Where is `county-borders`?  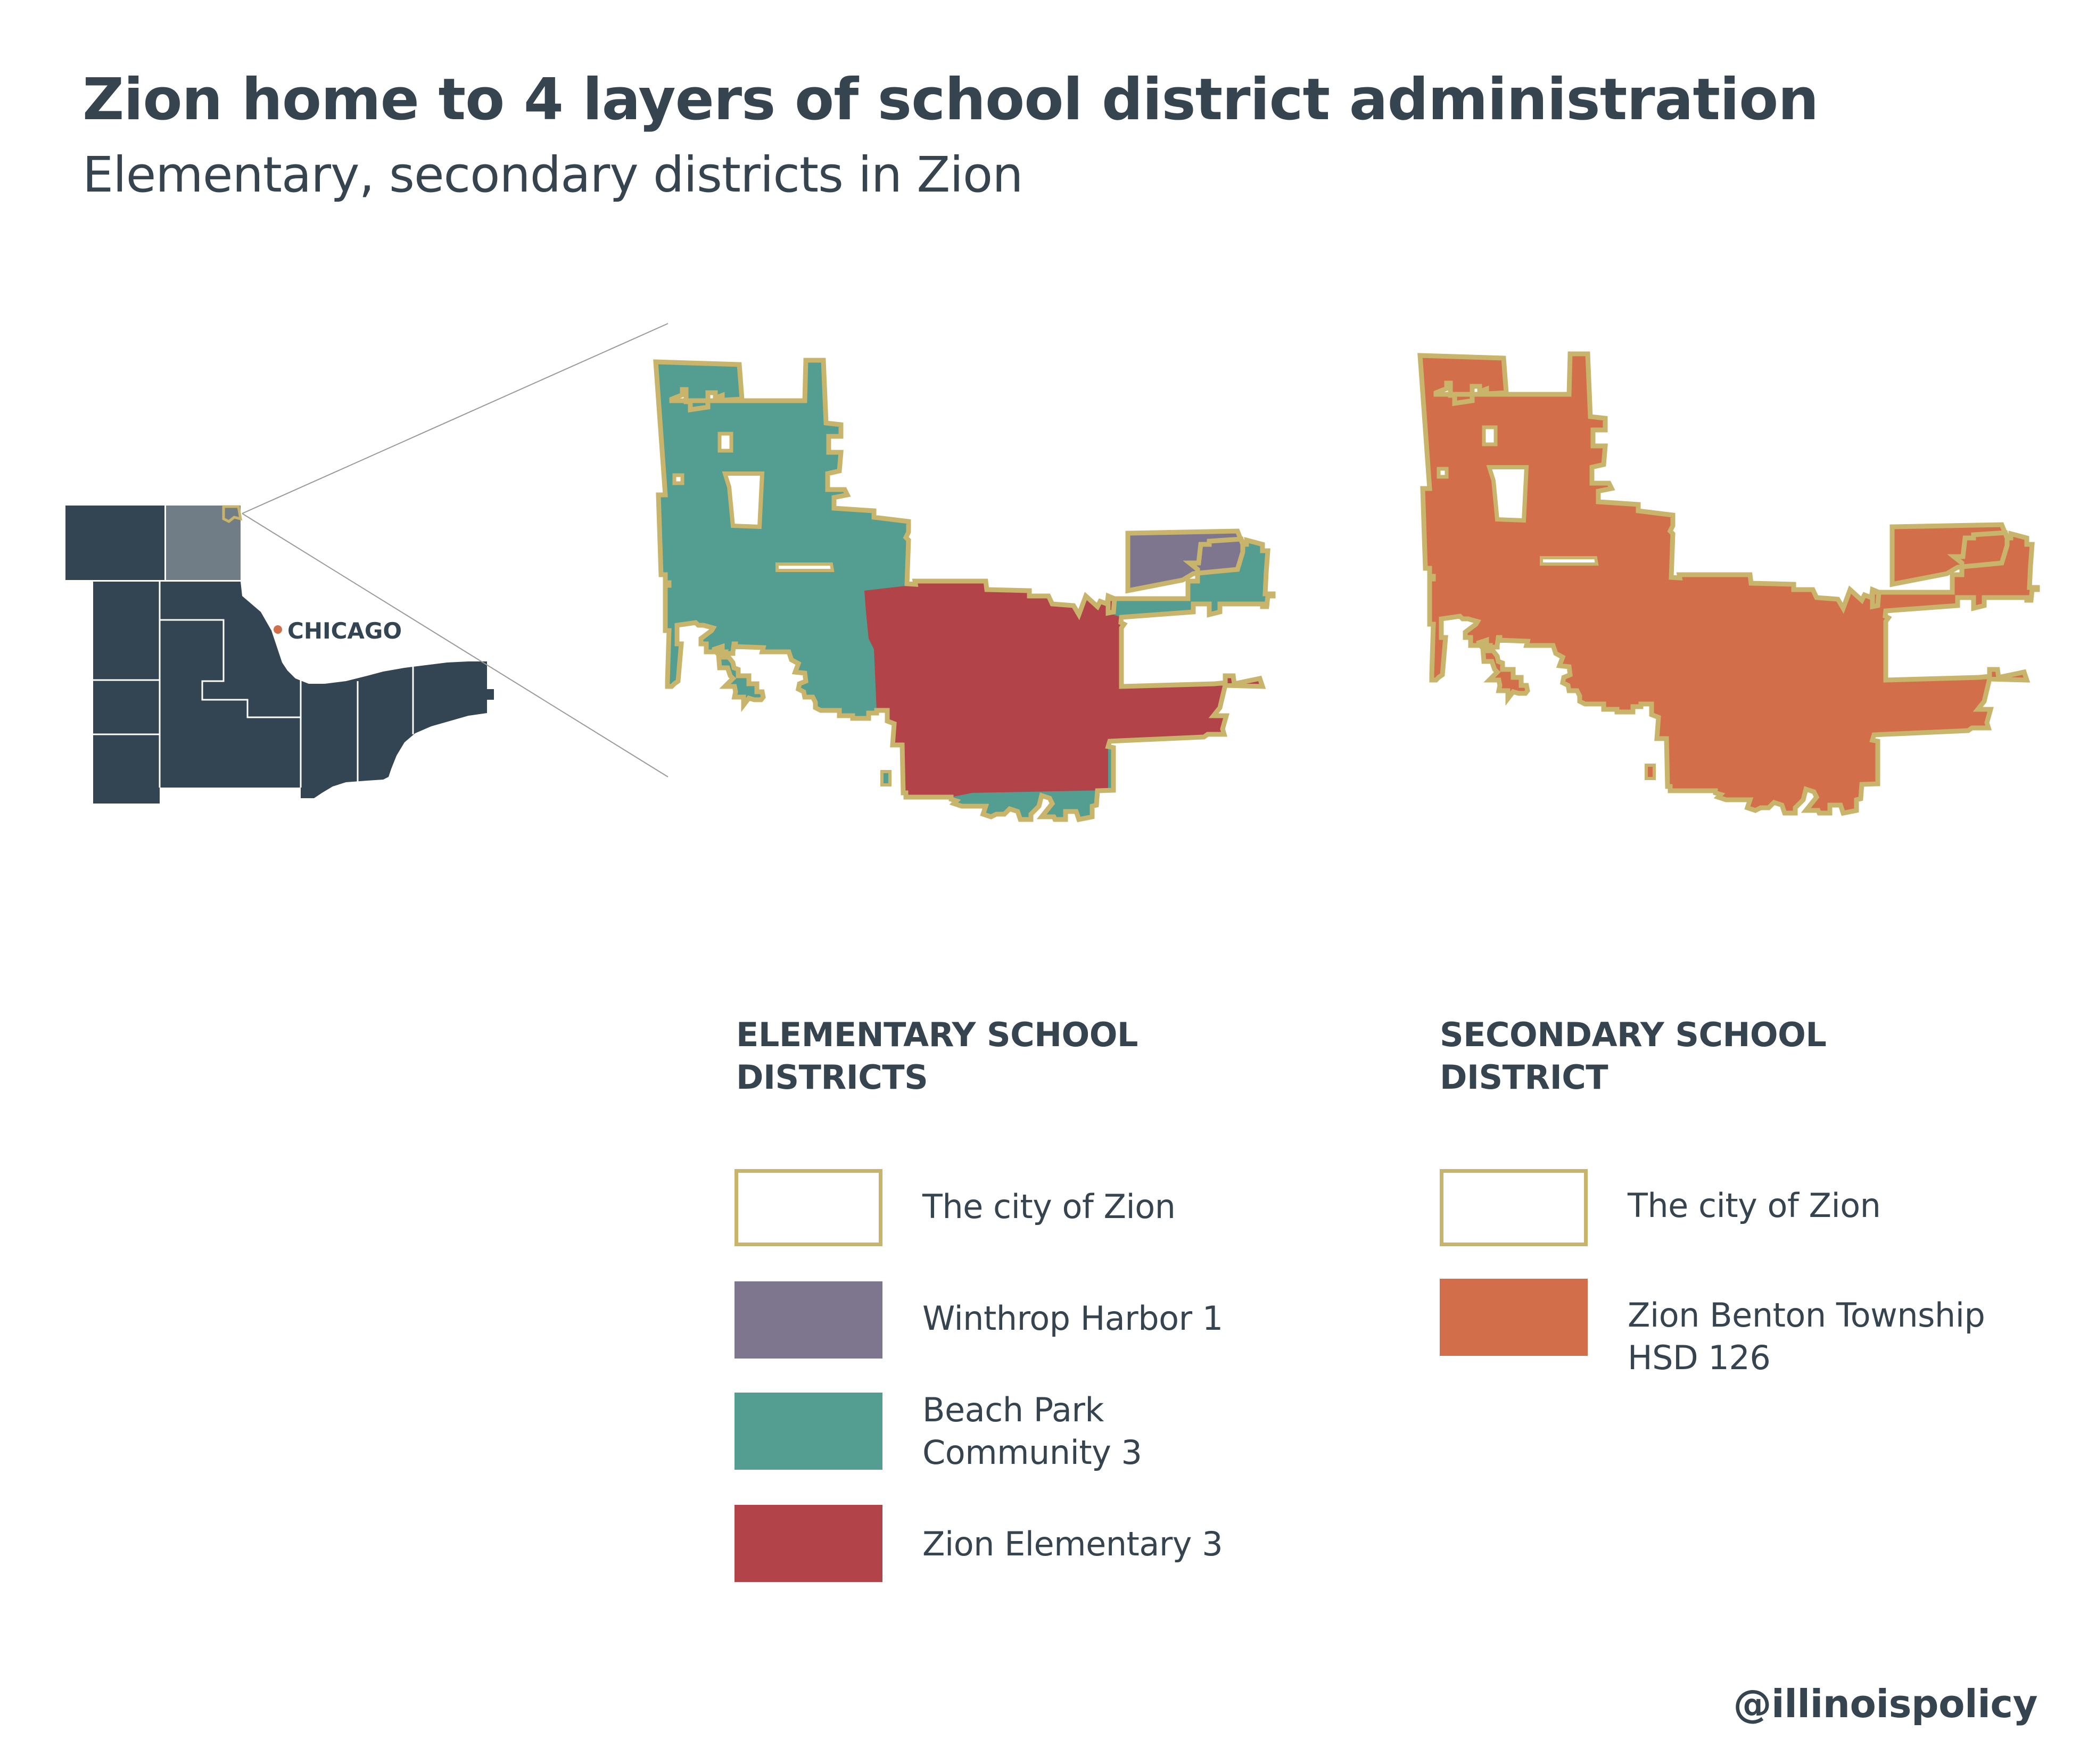
county-borders is located at coordinates (254, 685).